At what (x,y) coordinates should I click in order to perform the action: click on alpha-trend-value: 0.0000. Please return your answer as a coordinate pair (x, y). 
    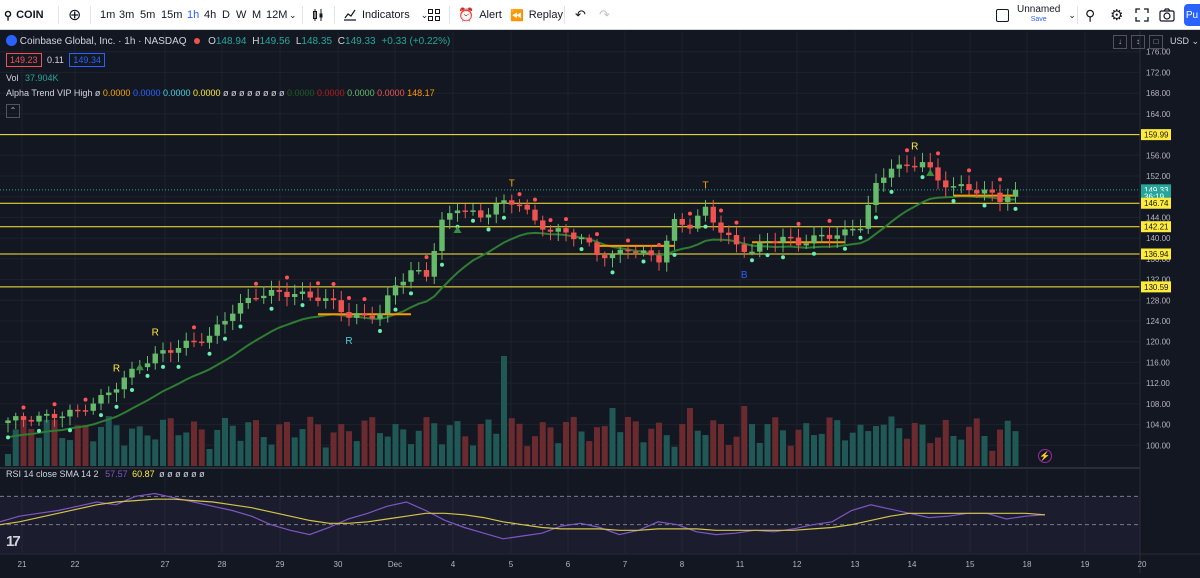
    Looking at the image, I should click on (329, 93).